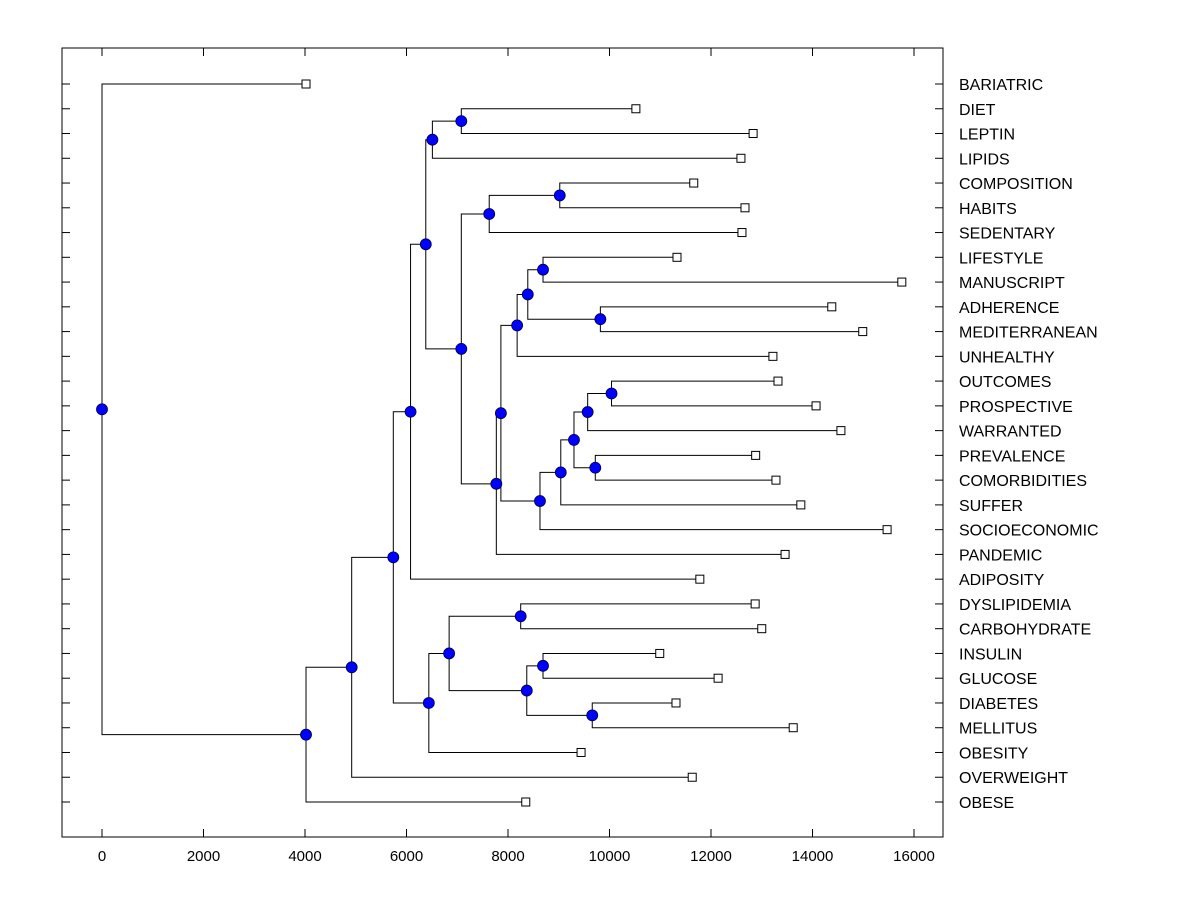 Image resolution: width=1200 pixels, height=900 pixels. Describe the element at coordinates (600, 319) in the screenshot. I see `cluster-node-n-adh-med` at that location.